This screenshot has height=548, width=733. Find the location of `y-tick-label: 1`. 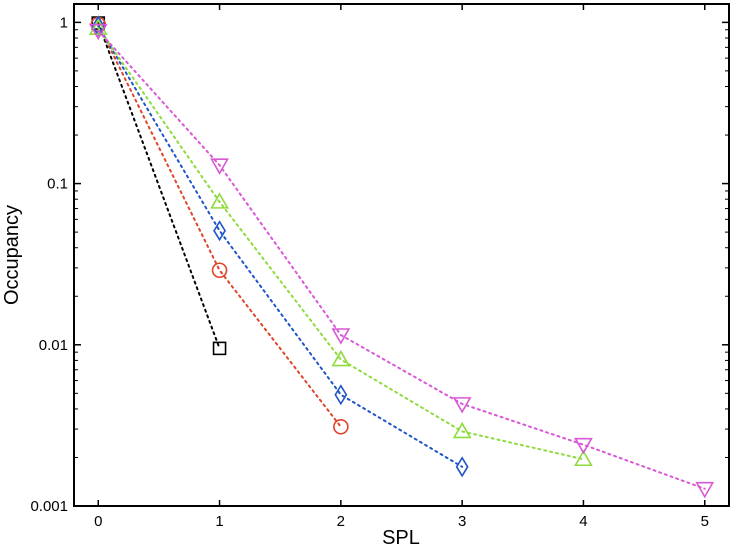

y-tick-label: 1 is located at coordinates (64, 22).